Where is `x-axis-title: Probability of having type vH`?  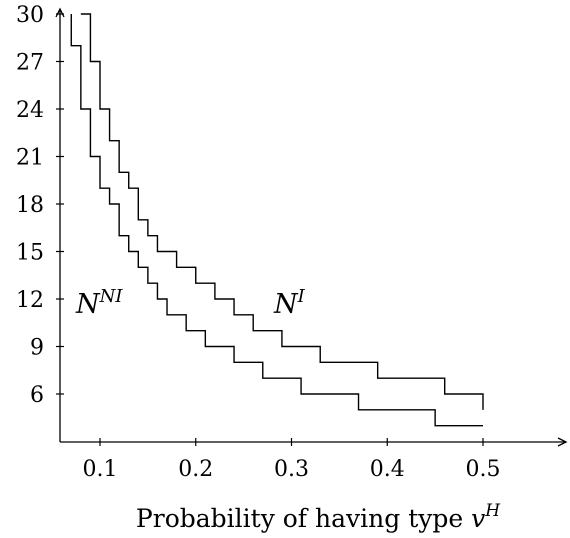
x-axis-title: Probability of having type vH is located at coordinates (318, 517).